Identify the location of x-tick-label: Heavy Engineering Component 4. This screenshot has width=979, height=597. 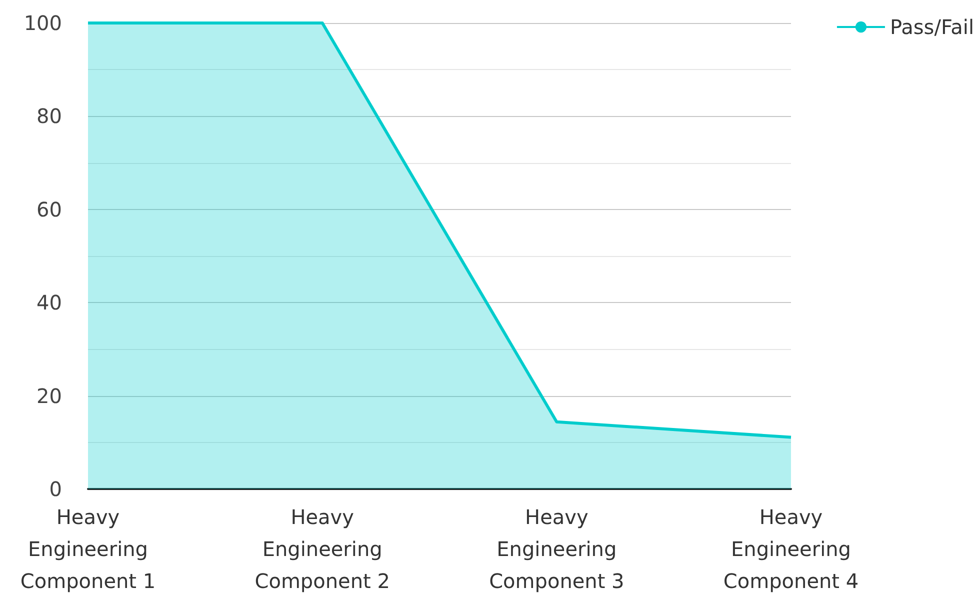
(791, 549).